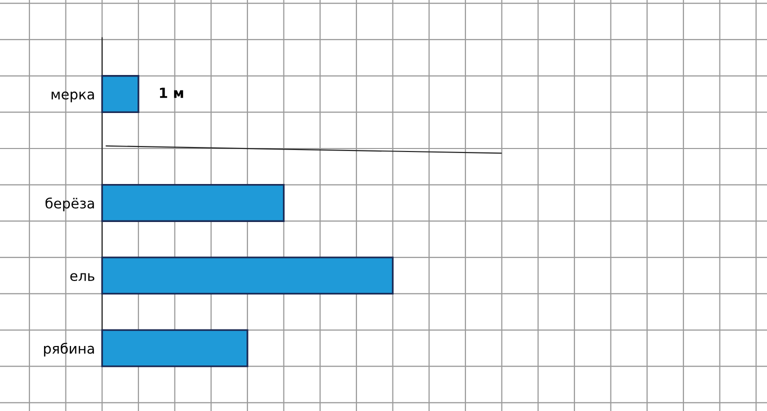 This screenshot has height=411, width=767. I want to click on data-label: 1 м, so click(172, 93).